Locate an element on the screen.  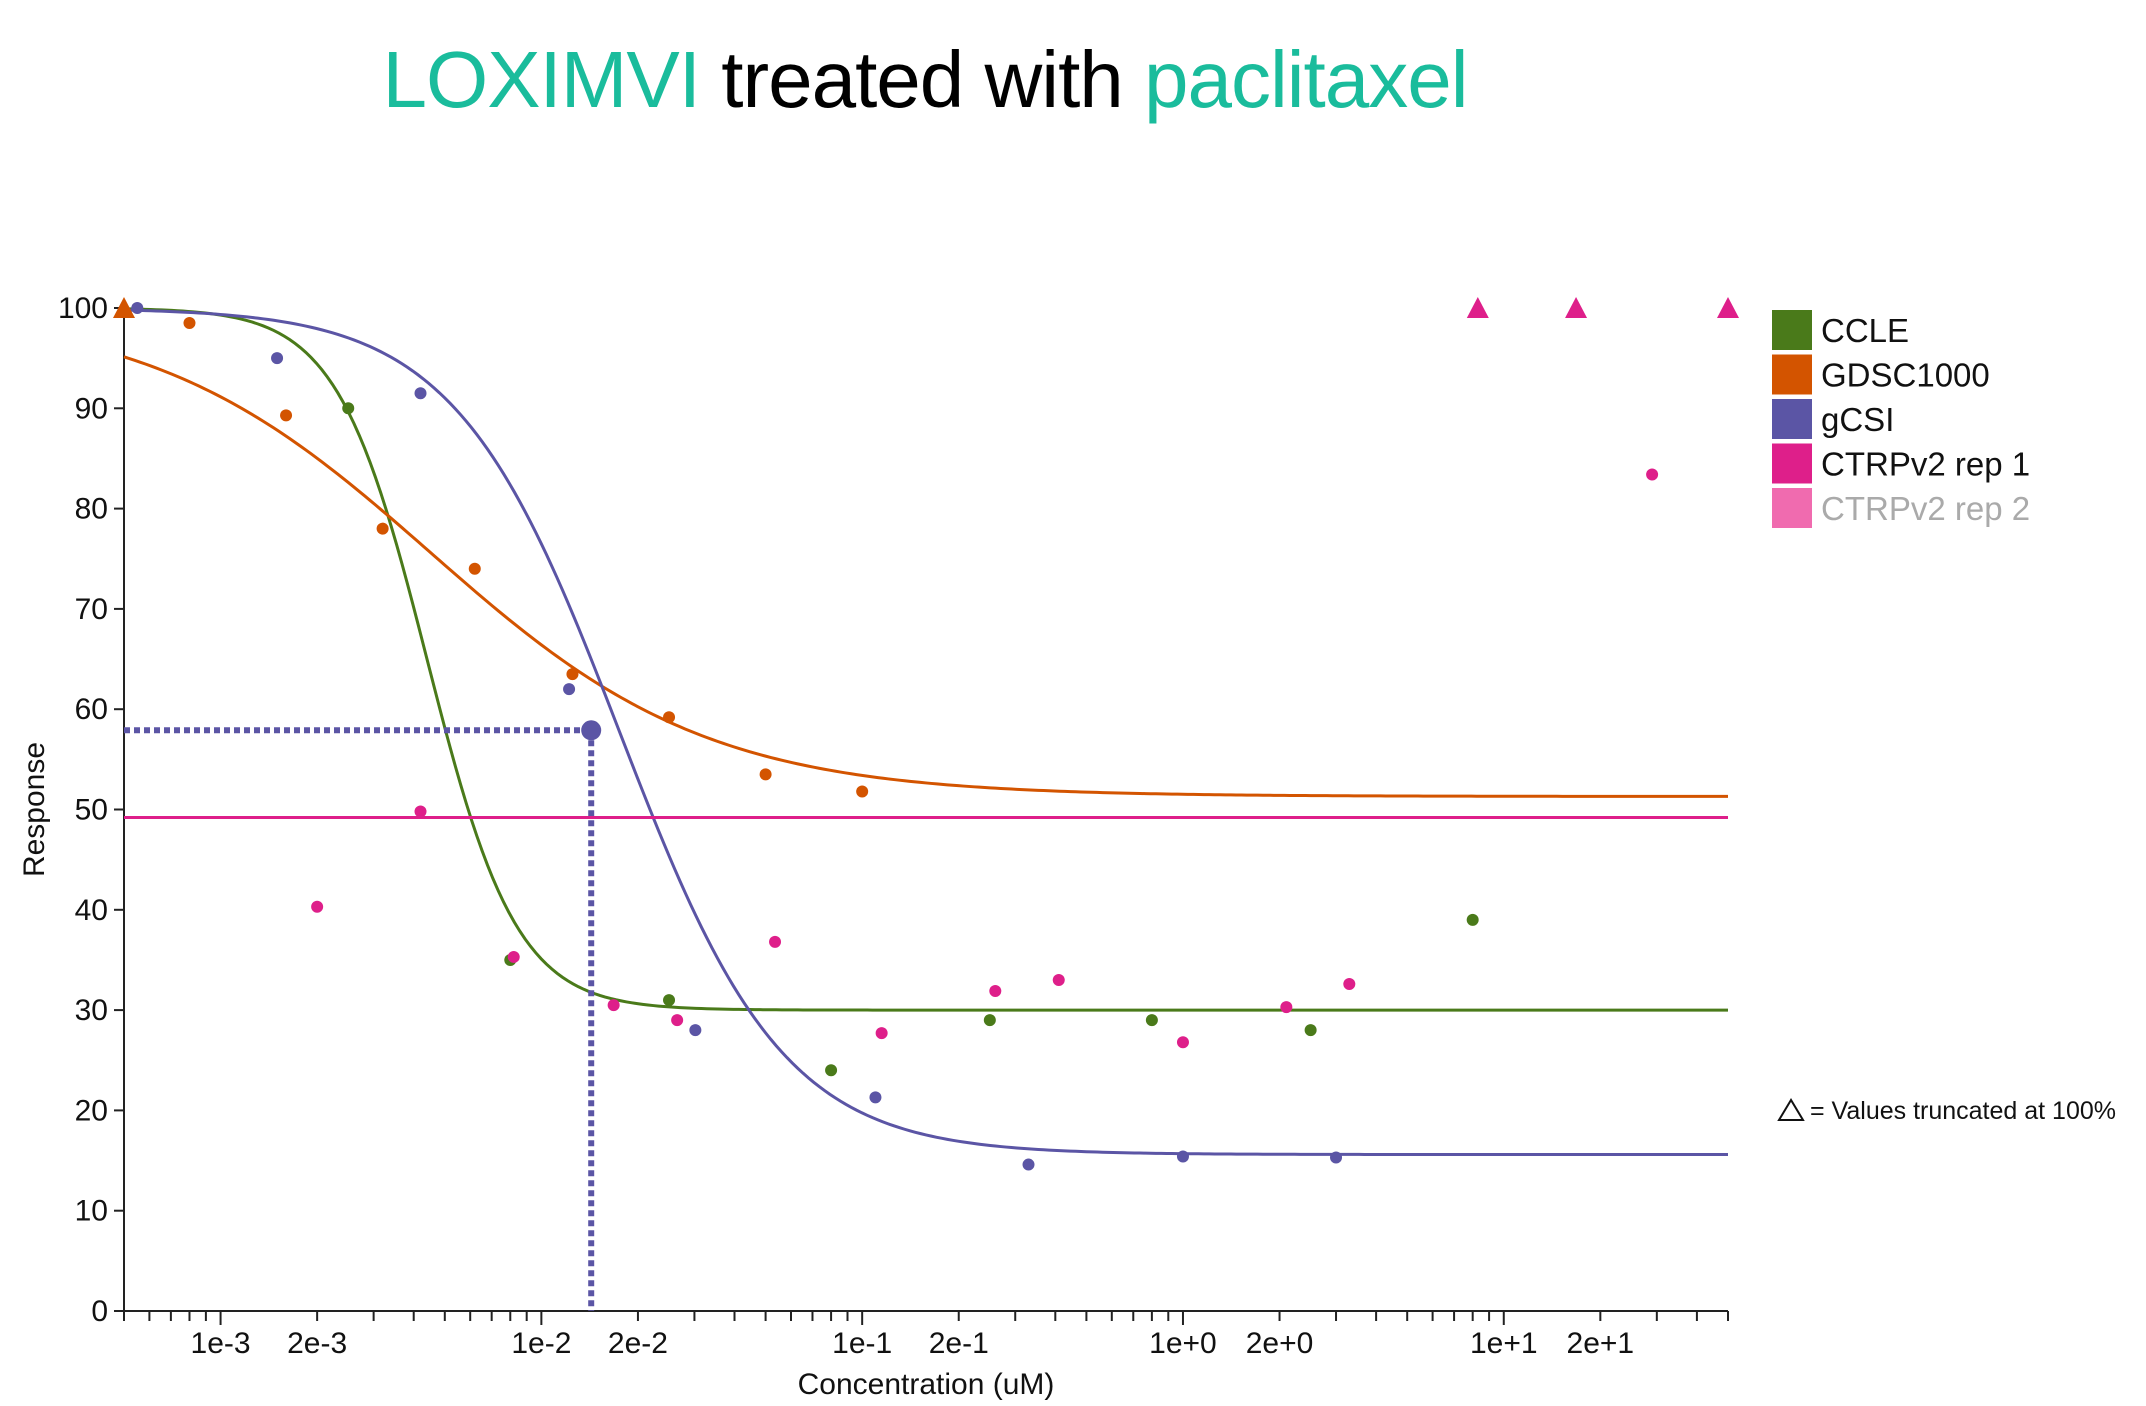
truncation-note-text: = Values truncated at 100% is located at coordinates (1963, 1111).